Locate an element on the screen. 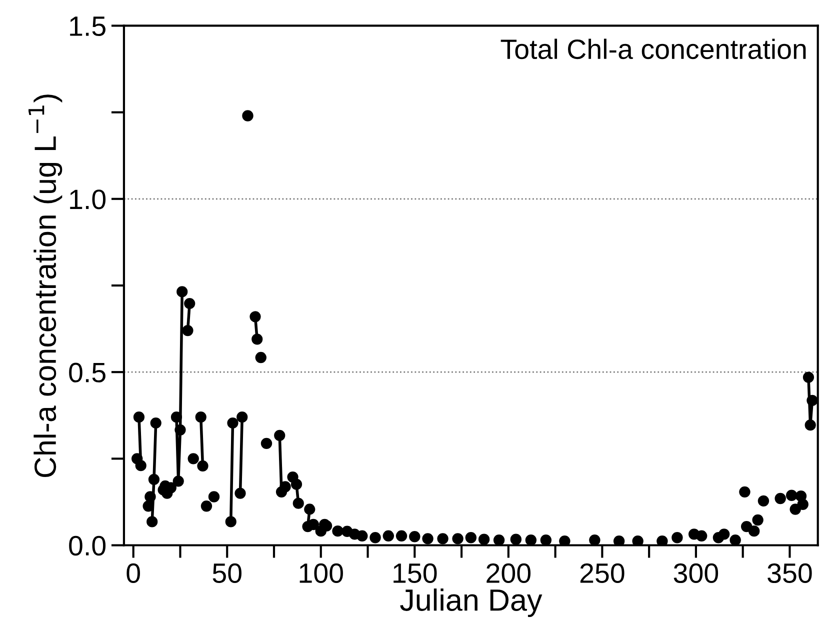 The width and height of the screenshot is (832, 643). y-tick-label: 1.5 is located at coordinates (88, 26).